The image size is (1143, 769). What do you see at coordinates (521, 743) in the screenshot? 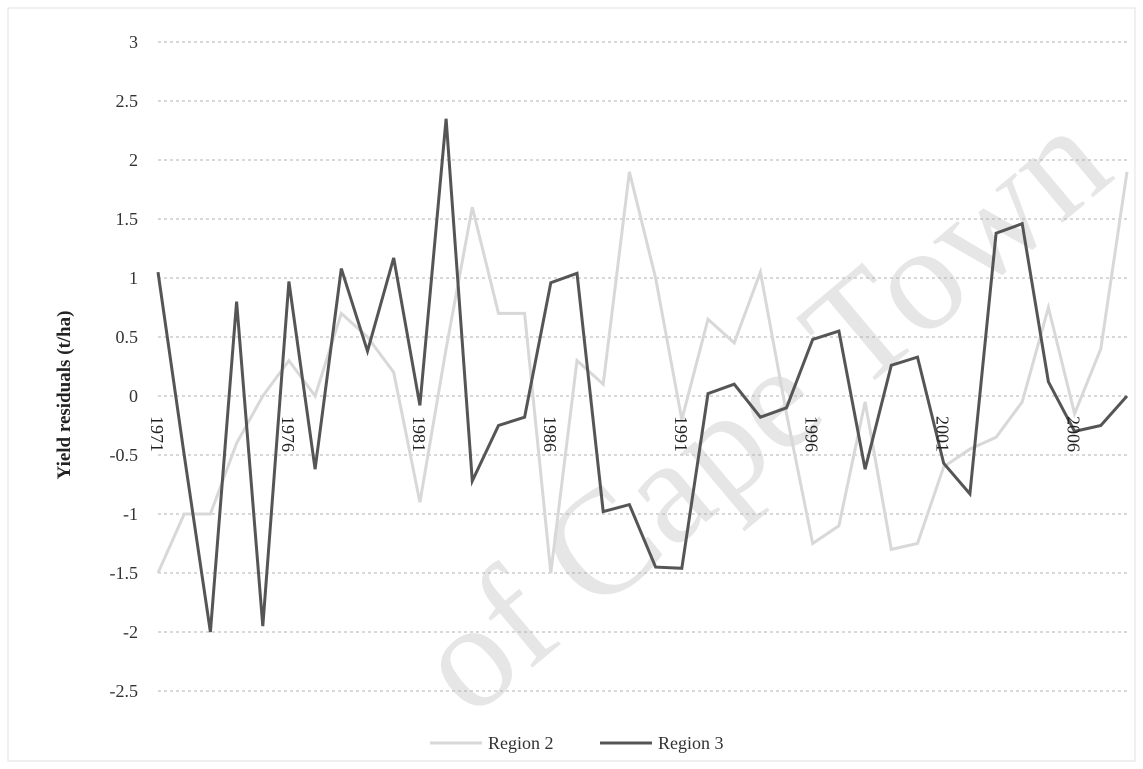
I see `legend-label-region-2: Region 2` at bounding box center [521, 743].